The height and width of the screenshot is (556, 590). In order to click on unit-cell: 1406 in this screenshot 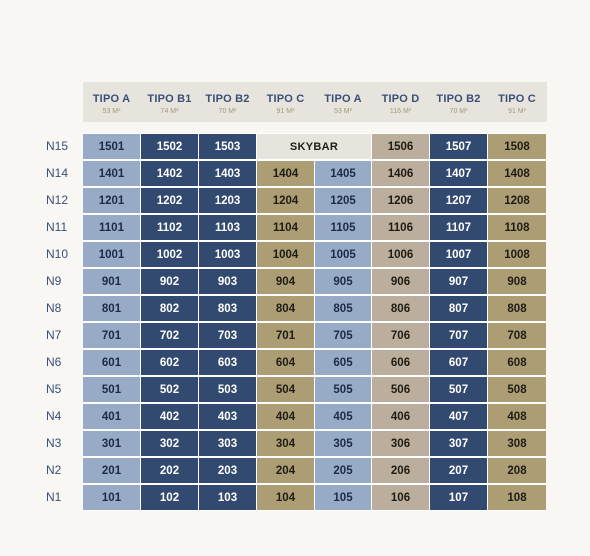, I will do `click(400, 173)`.